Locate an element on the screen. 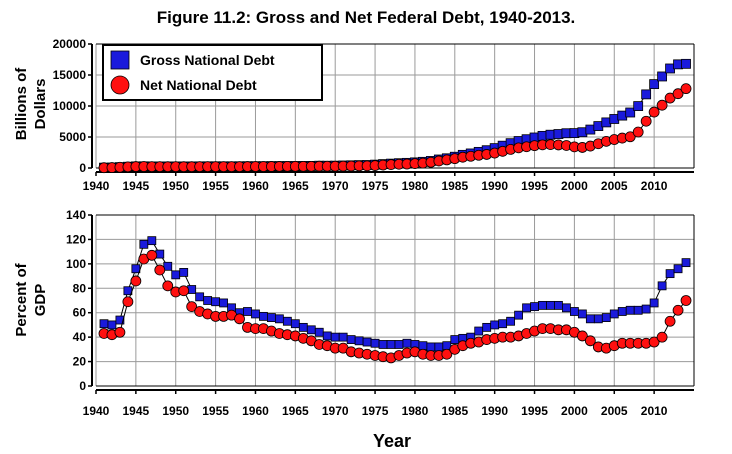 The width and height of the screenshot is (732, 454). legend: Gross National Debt Net National Debt is located at coordinates (212, 72).